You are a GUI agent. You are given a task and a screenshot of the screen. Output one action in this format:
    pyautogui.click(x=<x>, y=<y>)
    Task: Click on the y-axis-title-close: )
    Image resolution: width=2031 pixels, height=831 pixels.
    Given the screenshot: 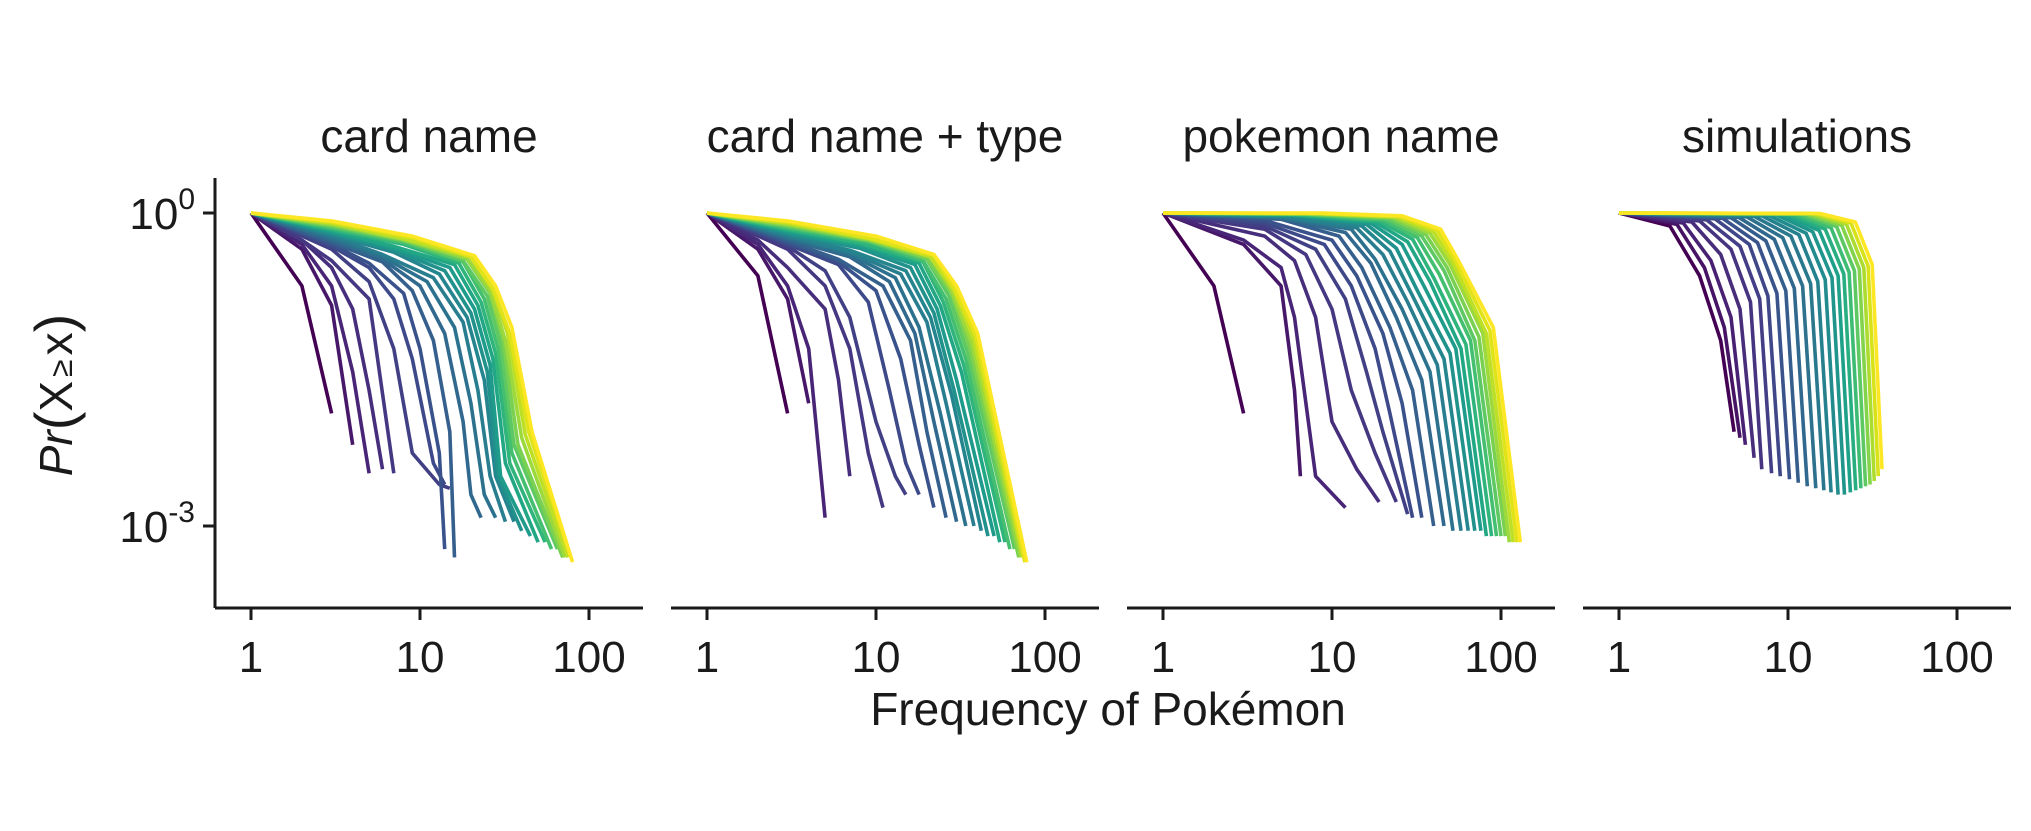 What is the action you would take?
    pyautogui.click(x=54, y=323)
    